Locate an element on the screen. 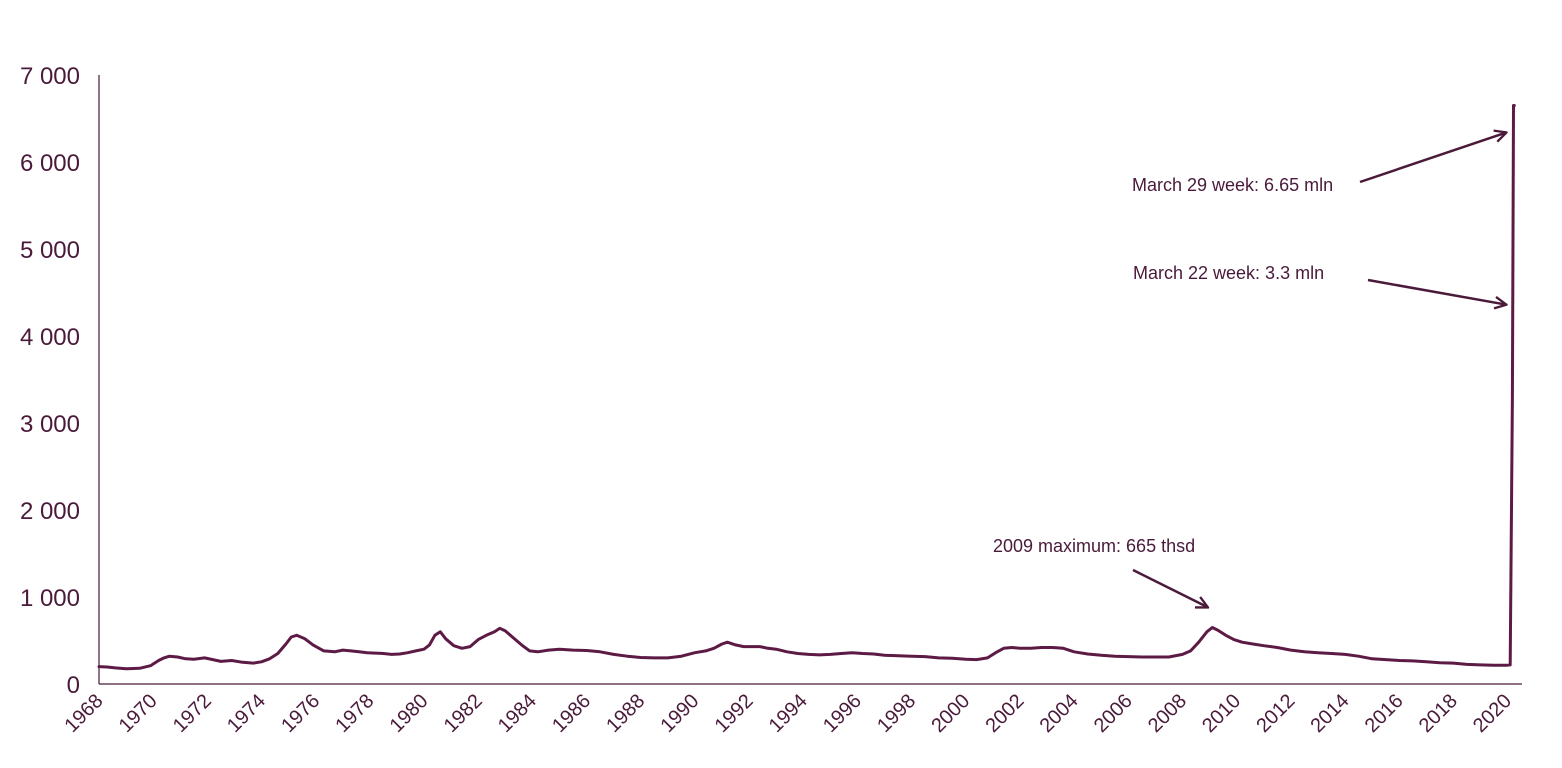 The width and height of the screenshot is (1562, 768). x-tick-label: 1996 is located at coordinates (842, 713).